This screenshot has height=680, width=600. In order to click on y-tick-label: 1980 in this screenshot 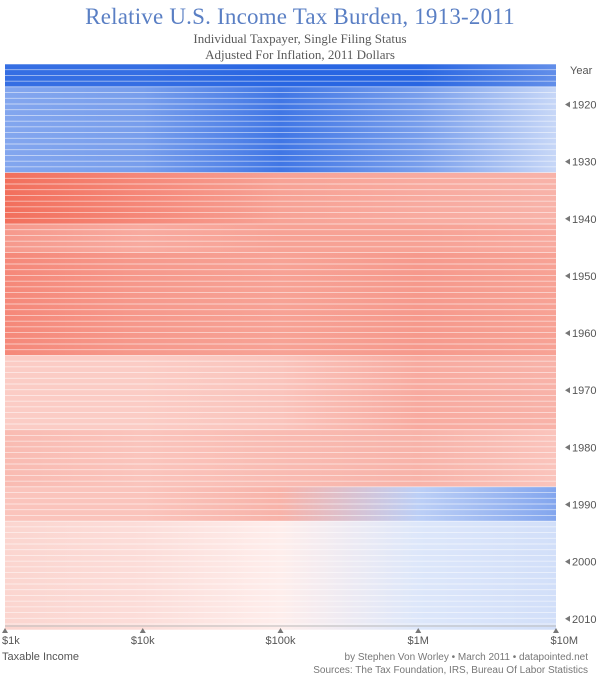, I will do `click(584, 448)`.